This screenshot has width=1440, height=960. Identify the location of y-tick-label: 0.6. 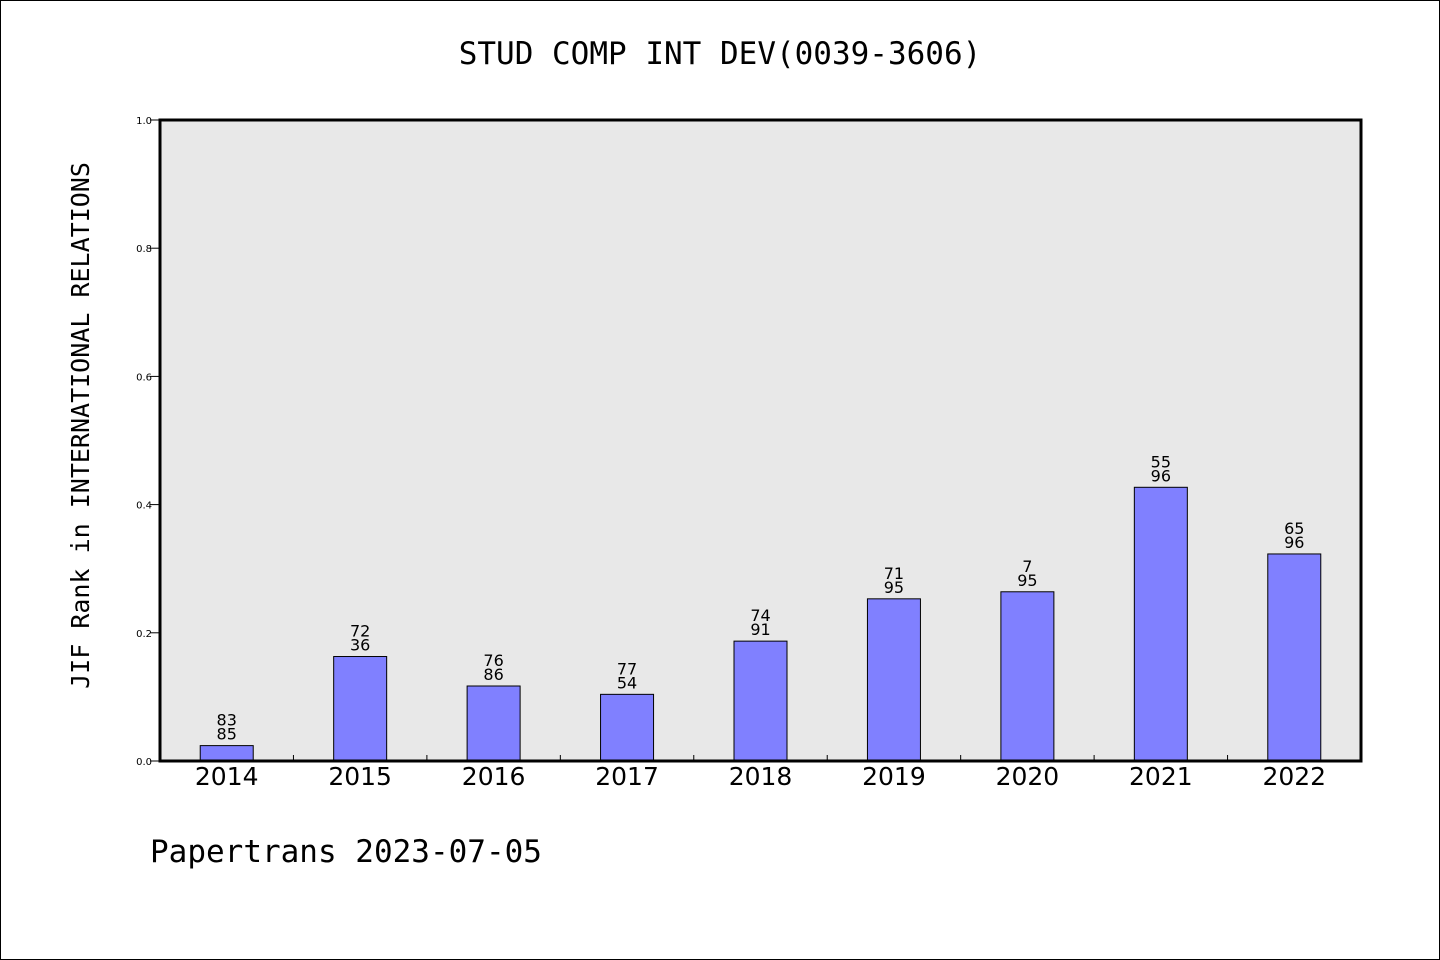
(144, 377).